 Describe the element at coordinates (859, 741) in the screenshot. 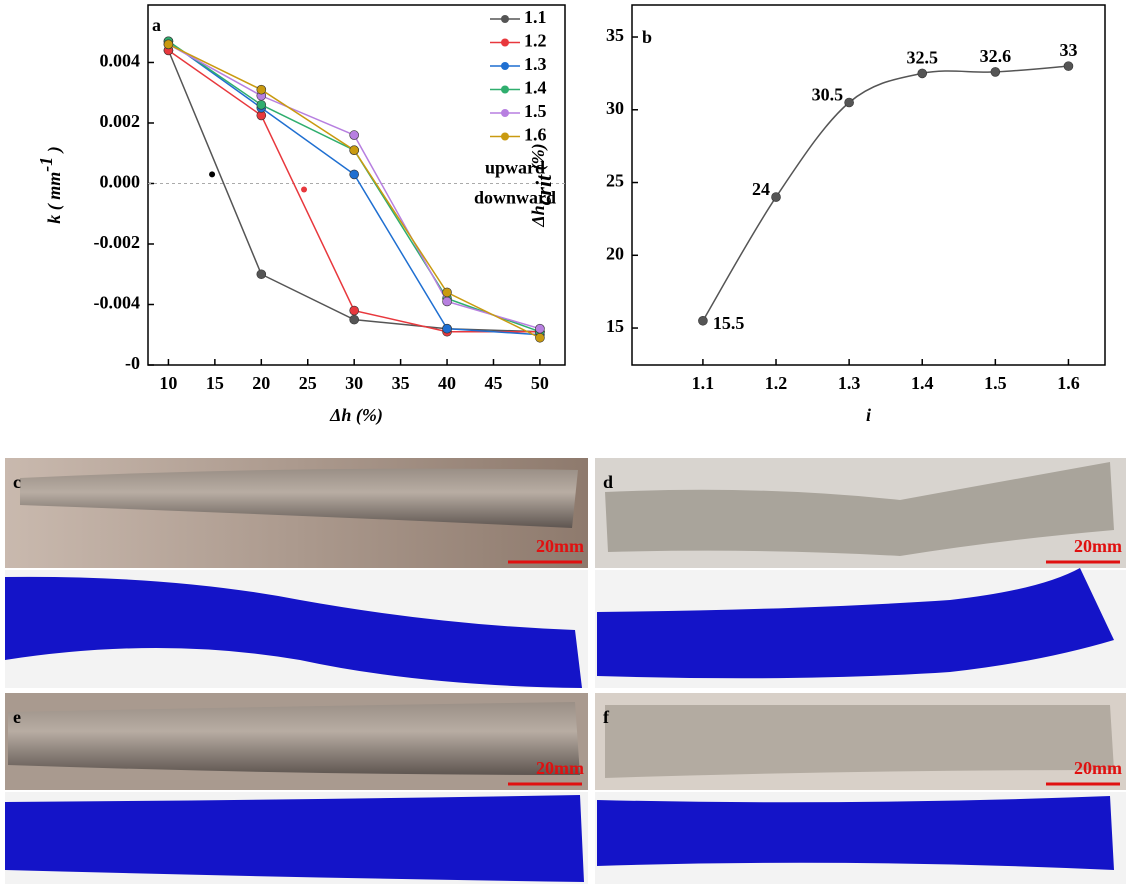

I see `strip-f` at that location.